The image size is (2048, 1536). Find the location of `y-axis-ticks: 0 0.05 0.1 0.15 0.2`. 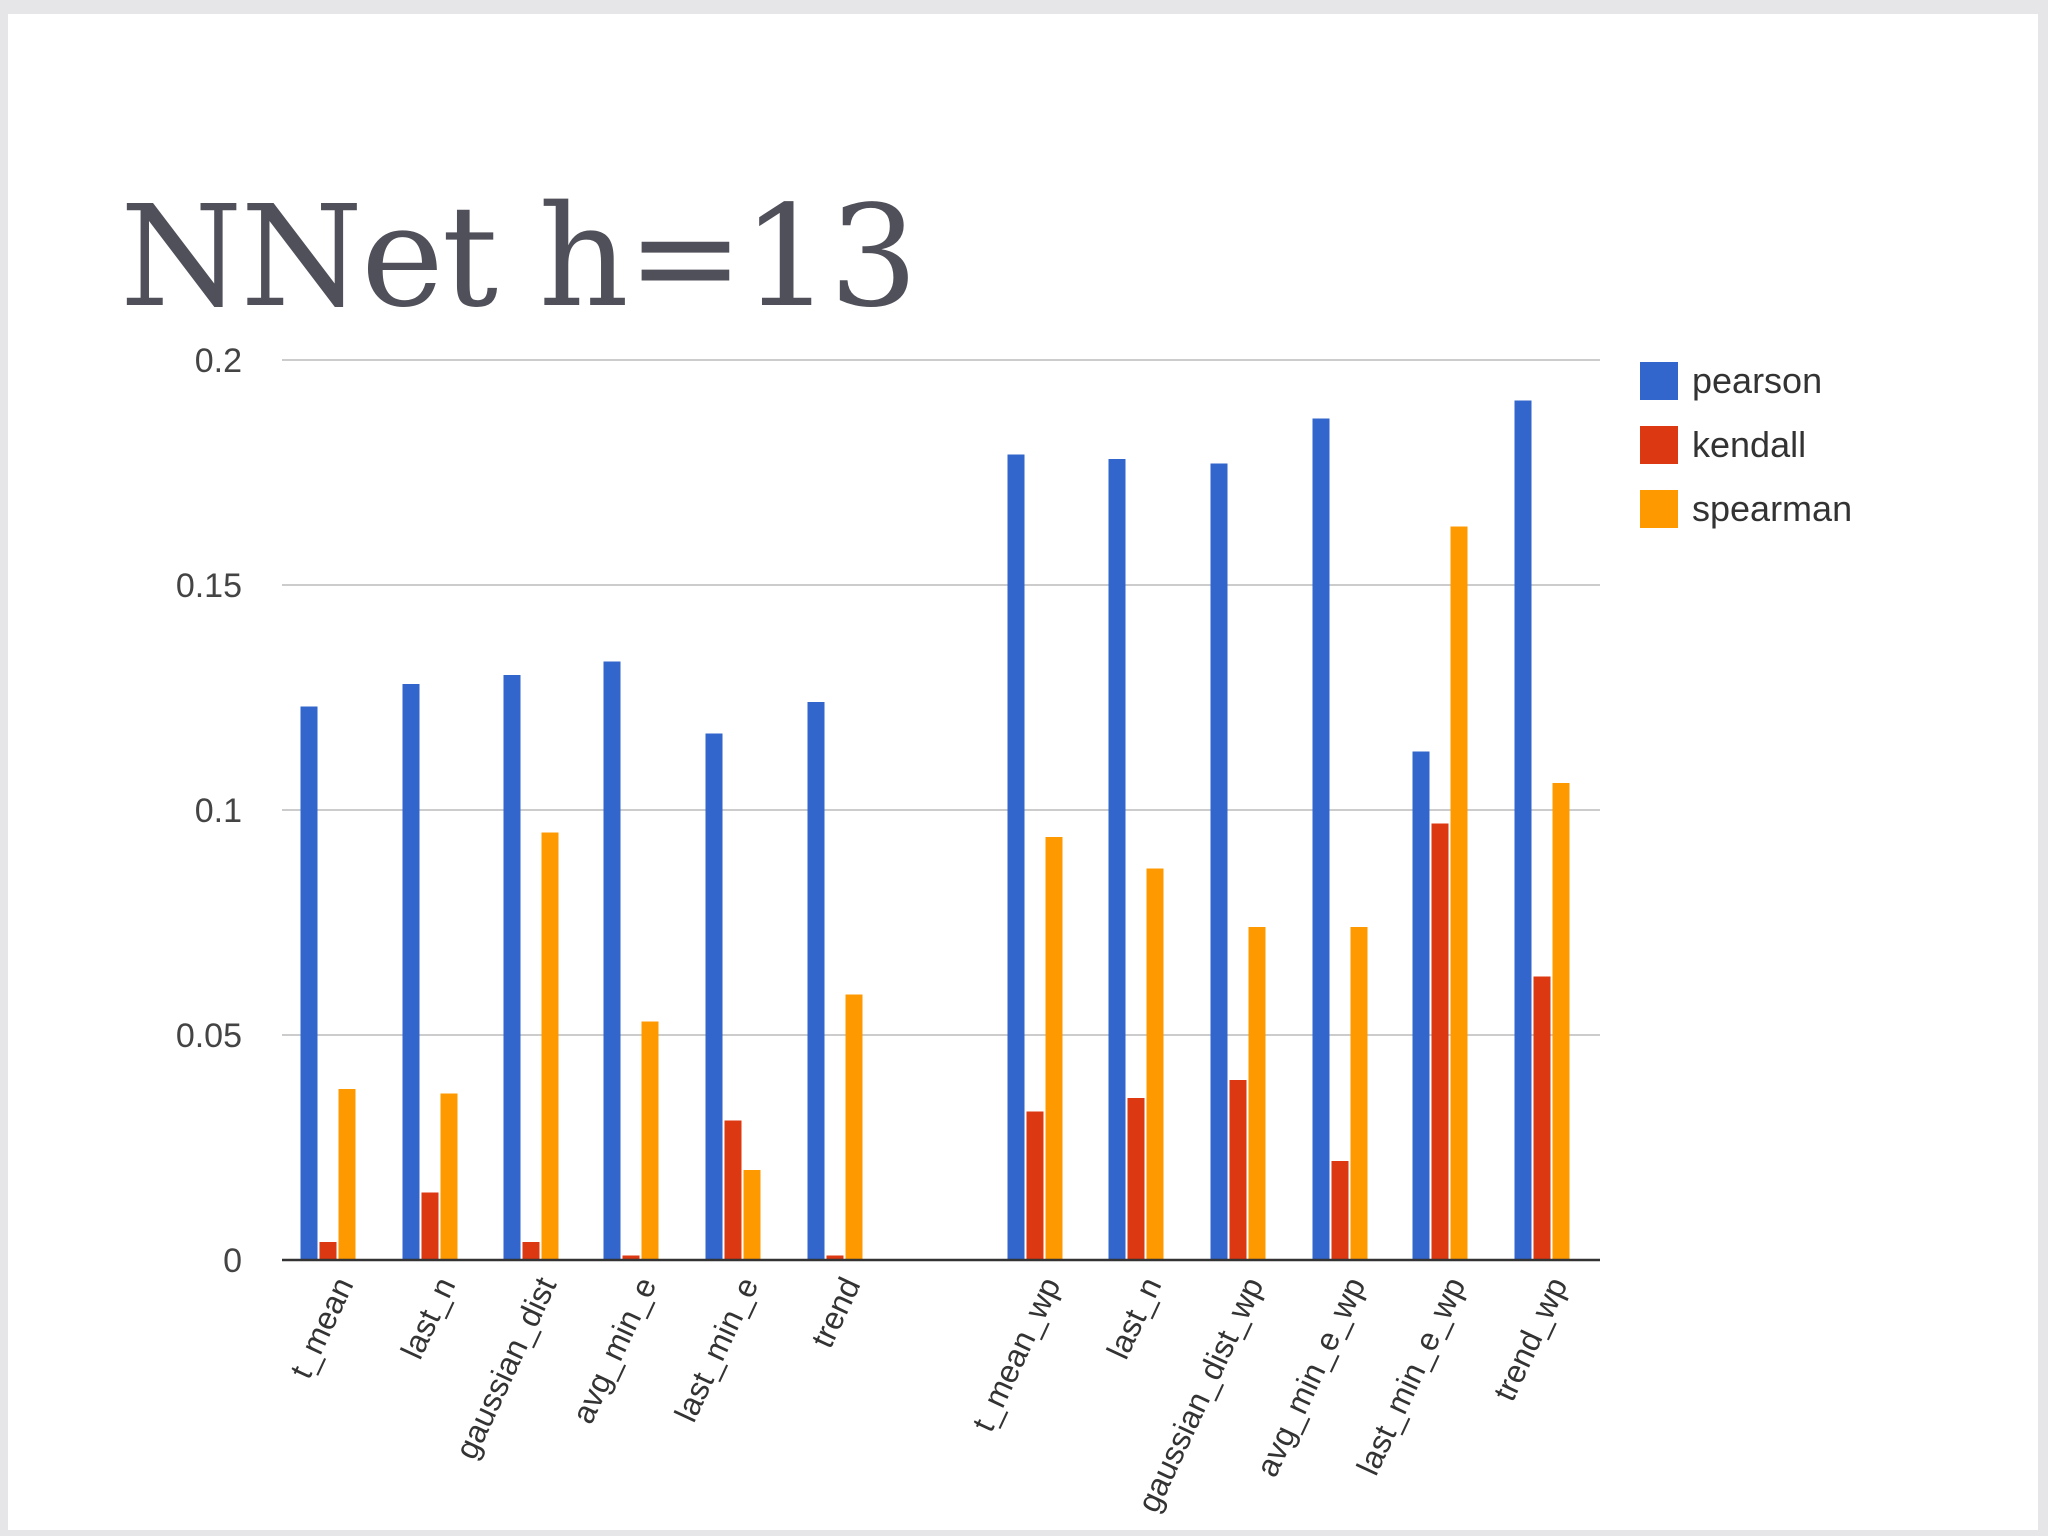

y-axis-ticks: 0 0.05 0.1 0.15 0.2 is located at coordinates (209, 811).